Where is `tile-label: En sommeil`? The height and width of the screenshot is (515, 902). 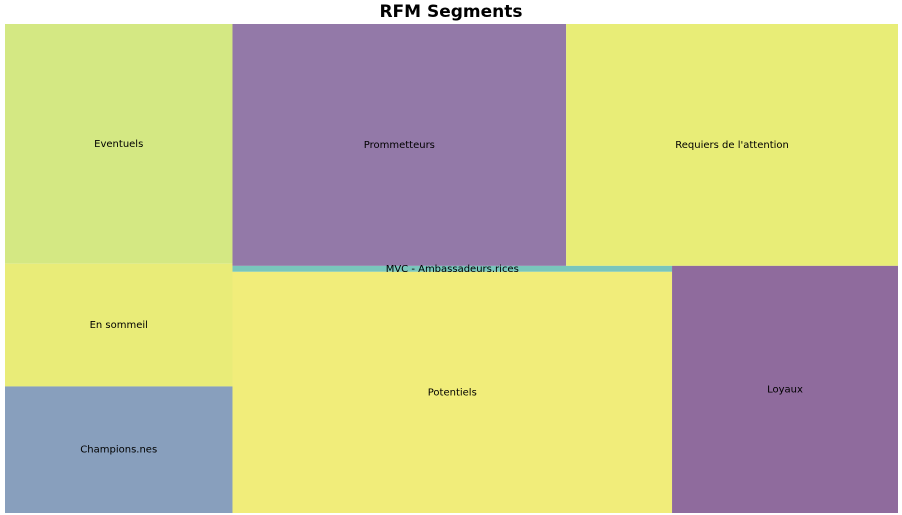 tile-label: En sommeil is located at coordinates (119, 325).